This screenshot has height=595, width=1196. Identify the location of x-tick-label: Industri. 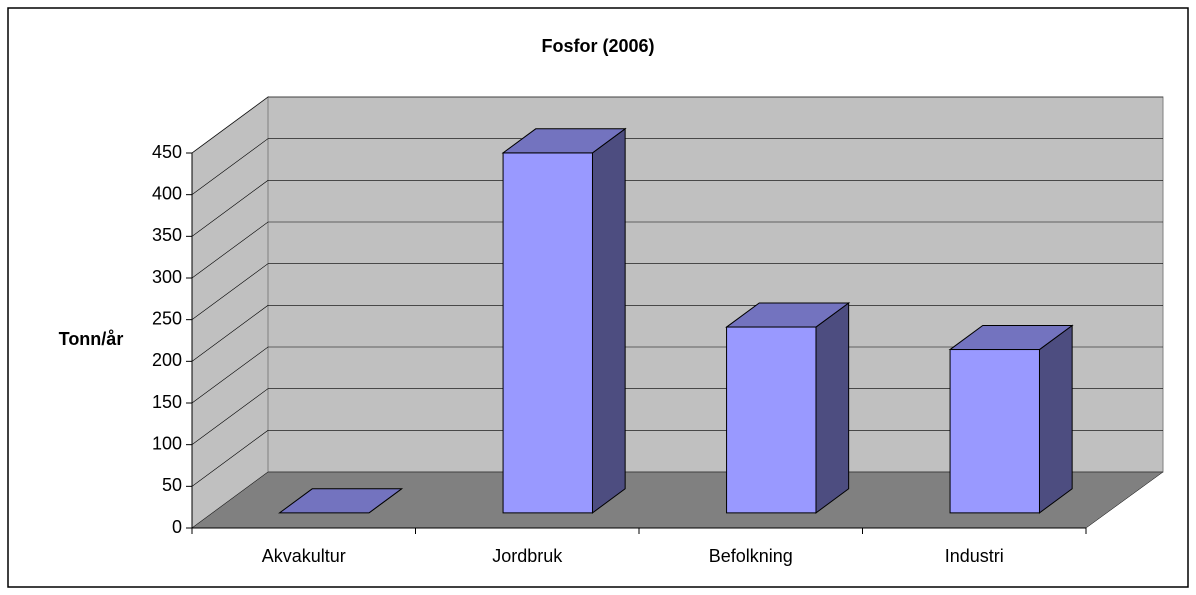
(974, 556).